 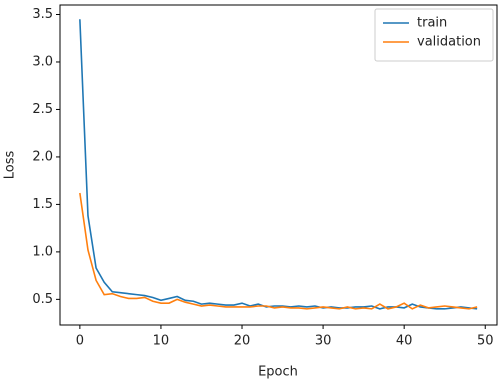 I want to click on x-axis-label: Epoch, so click(x=278, y=372).